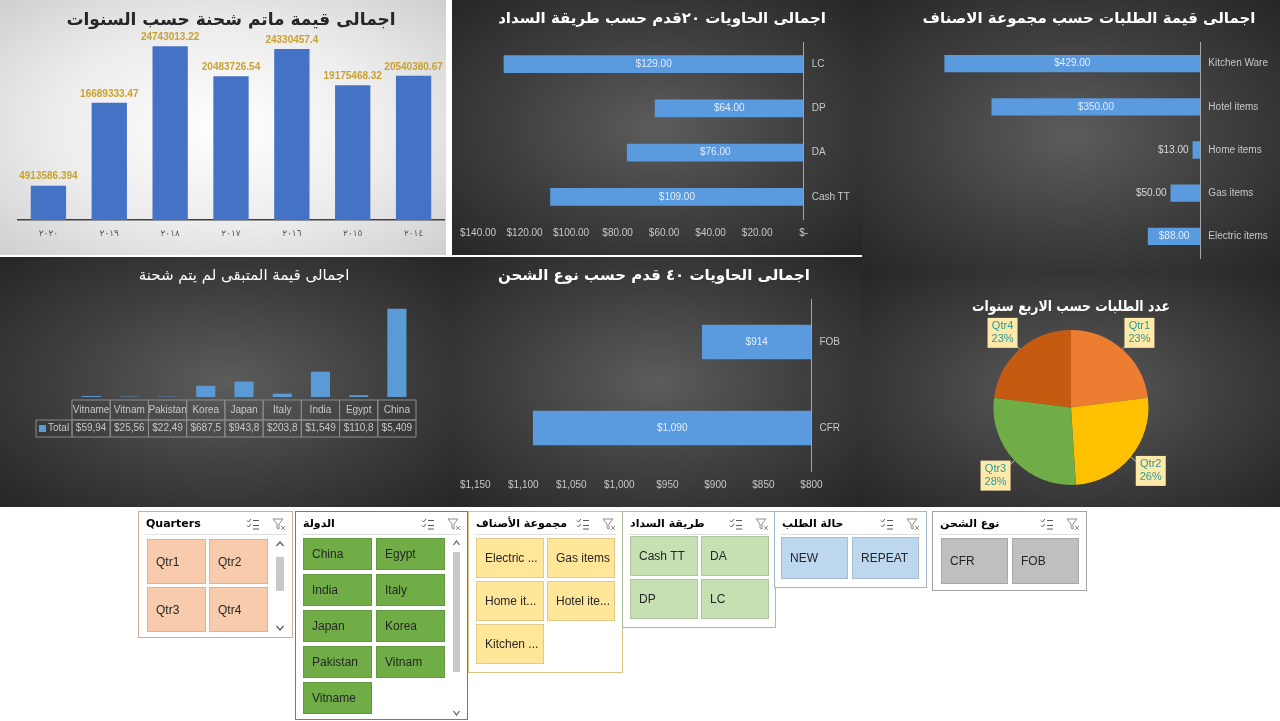  What do you see at coordinates (522, 523) in the screenshot?
I see `text: مجموعة الأصناف` at bounding box center [522, 523].